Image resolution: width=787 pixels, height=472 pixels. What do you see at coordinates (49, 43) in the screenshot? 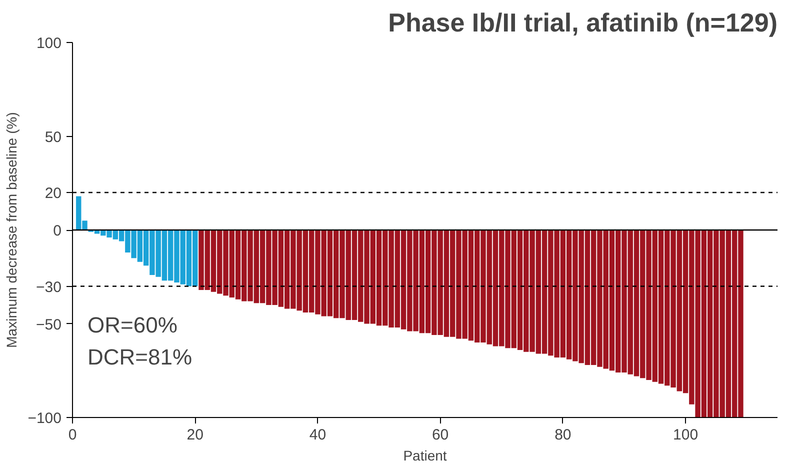
I see `y-tick-label: 100` at bounding box center [49, 43].